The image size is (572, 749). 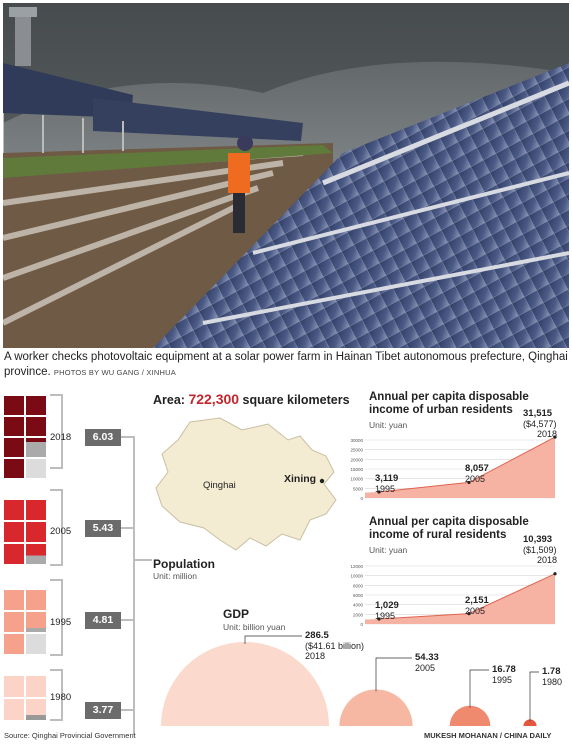 What do you see at coordinates (460, 598) in the screenshot?
I see `rural-area` at bounding box center [460, 598].